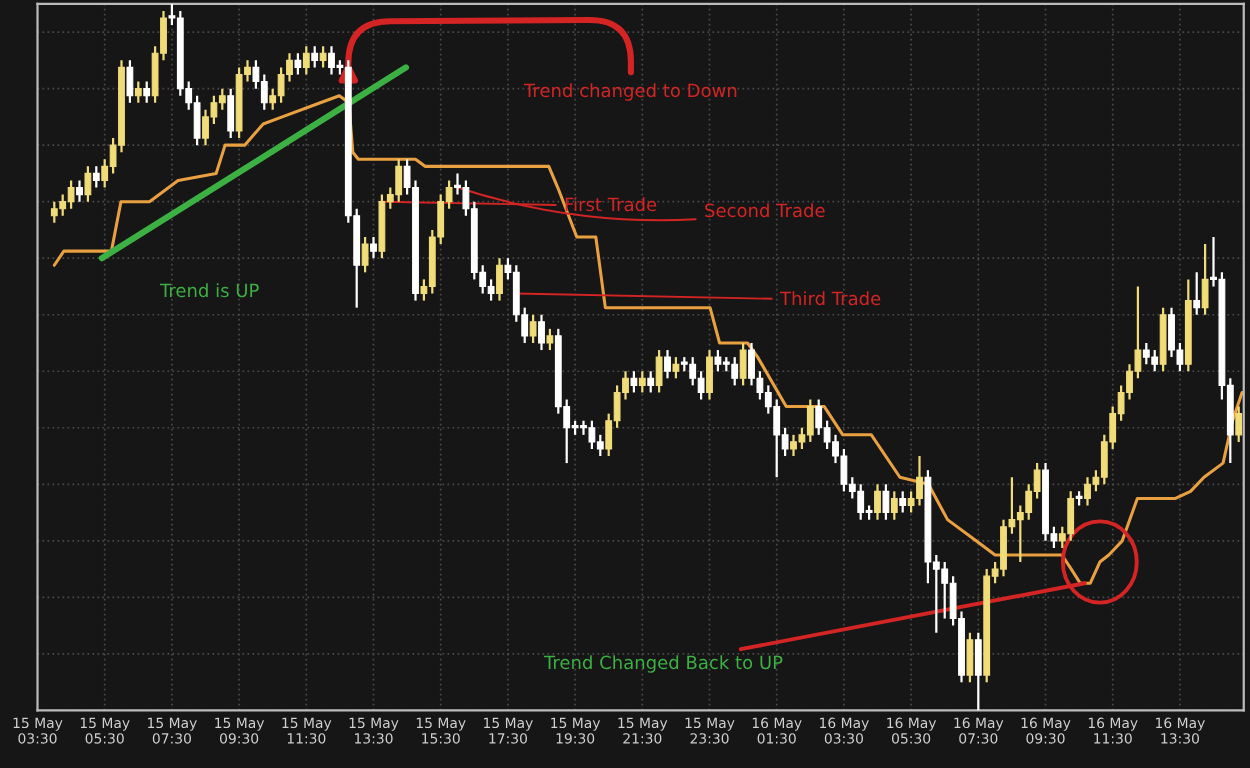  I want to click on annotation: Trend Changed Back to UP, so click(663, 664).